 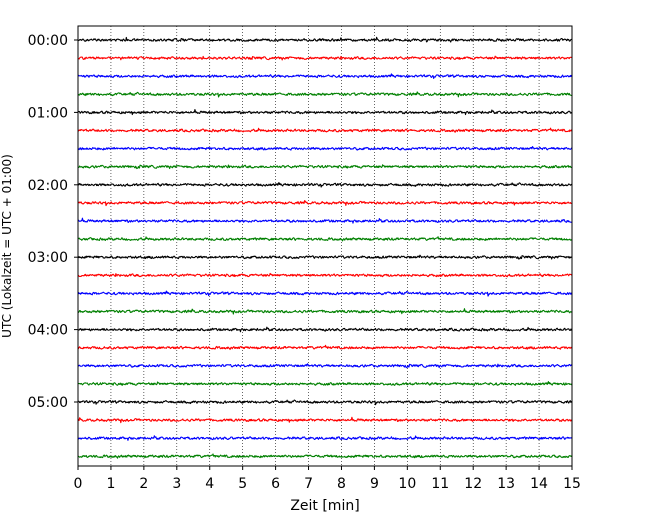 I want to click on y-tick-label-3: 03:00, so click(x=48, y=258).